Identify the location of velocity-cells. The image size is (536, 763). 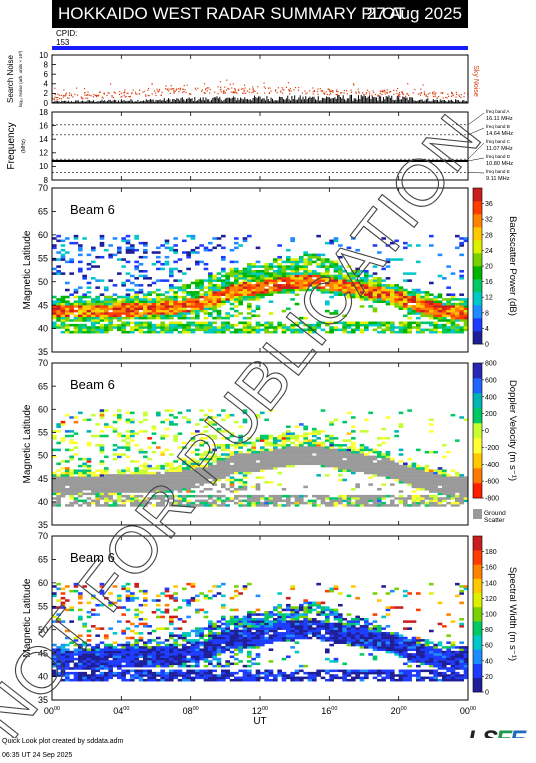
(260, 458).